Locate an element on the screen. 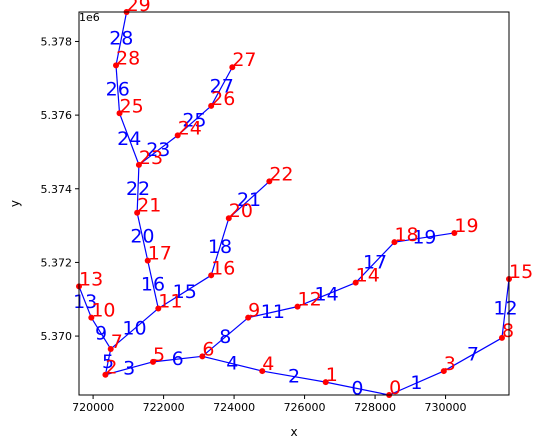 The height and width of the screenshot is (448, 544). y-tick-label: 5.376 is located at coordinates (57, 115).